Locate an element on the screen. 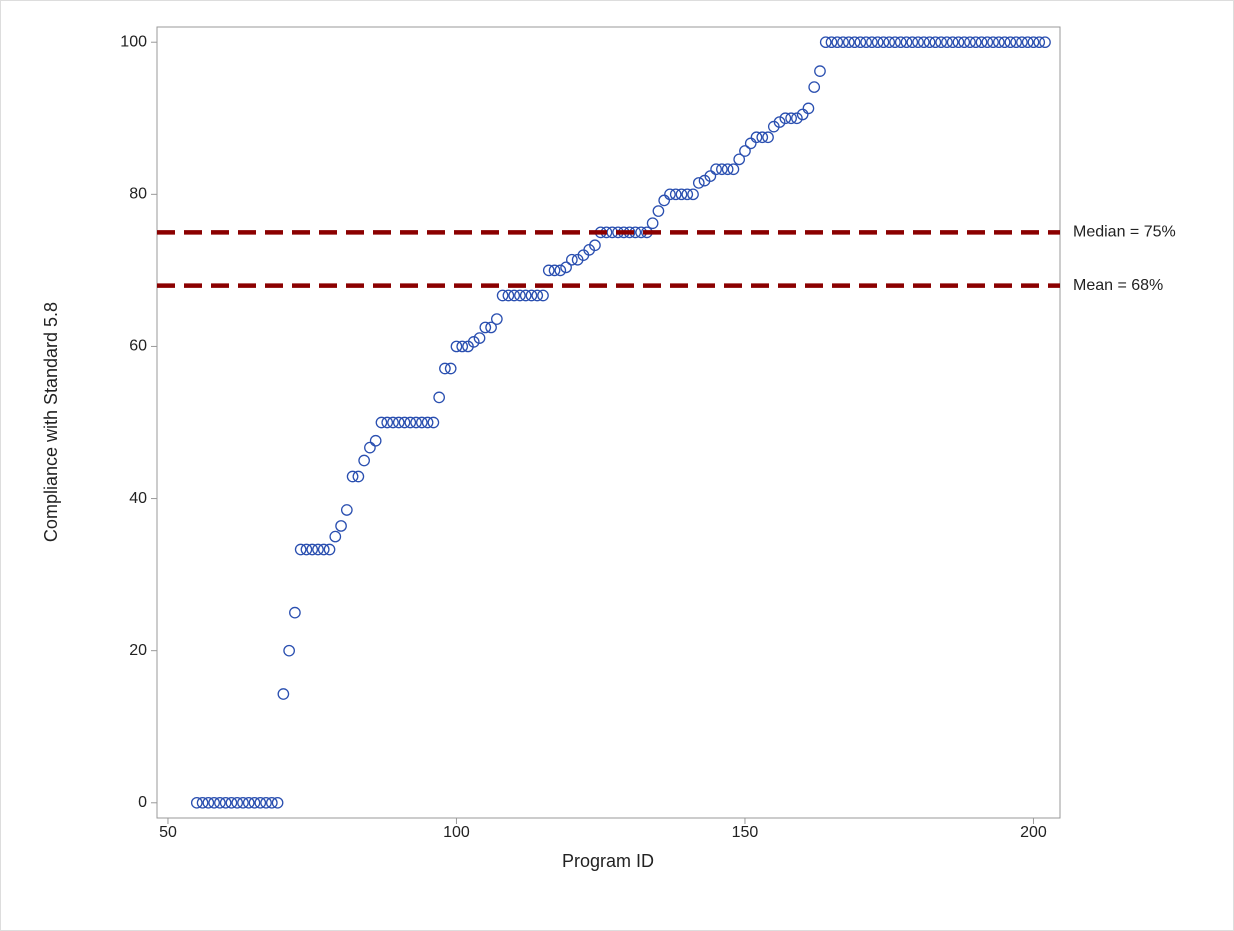  y-axis-title: Compliance with Standard 5.8 is located at coordinates (51, 422).